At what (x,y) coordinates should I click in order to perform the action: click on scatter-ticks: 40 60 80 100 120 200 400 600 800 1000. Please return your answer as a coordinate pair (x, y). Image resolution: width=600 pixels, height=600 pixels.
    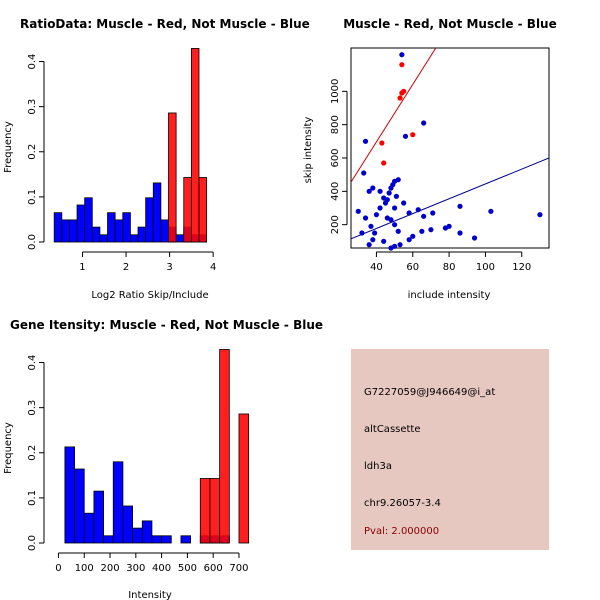
    Looking at the image, I should click on (430, 176).